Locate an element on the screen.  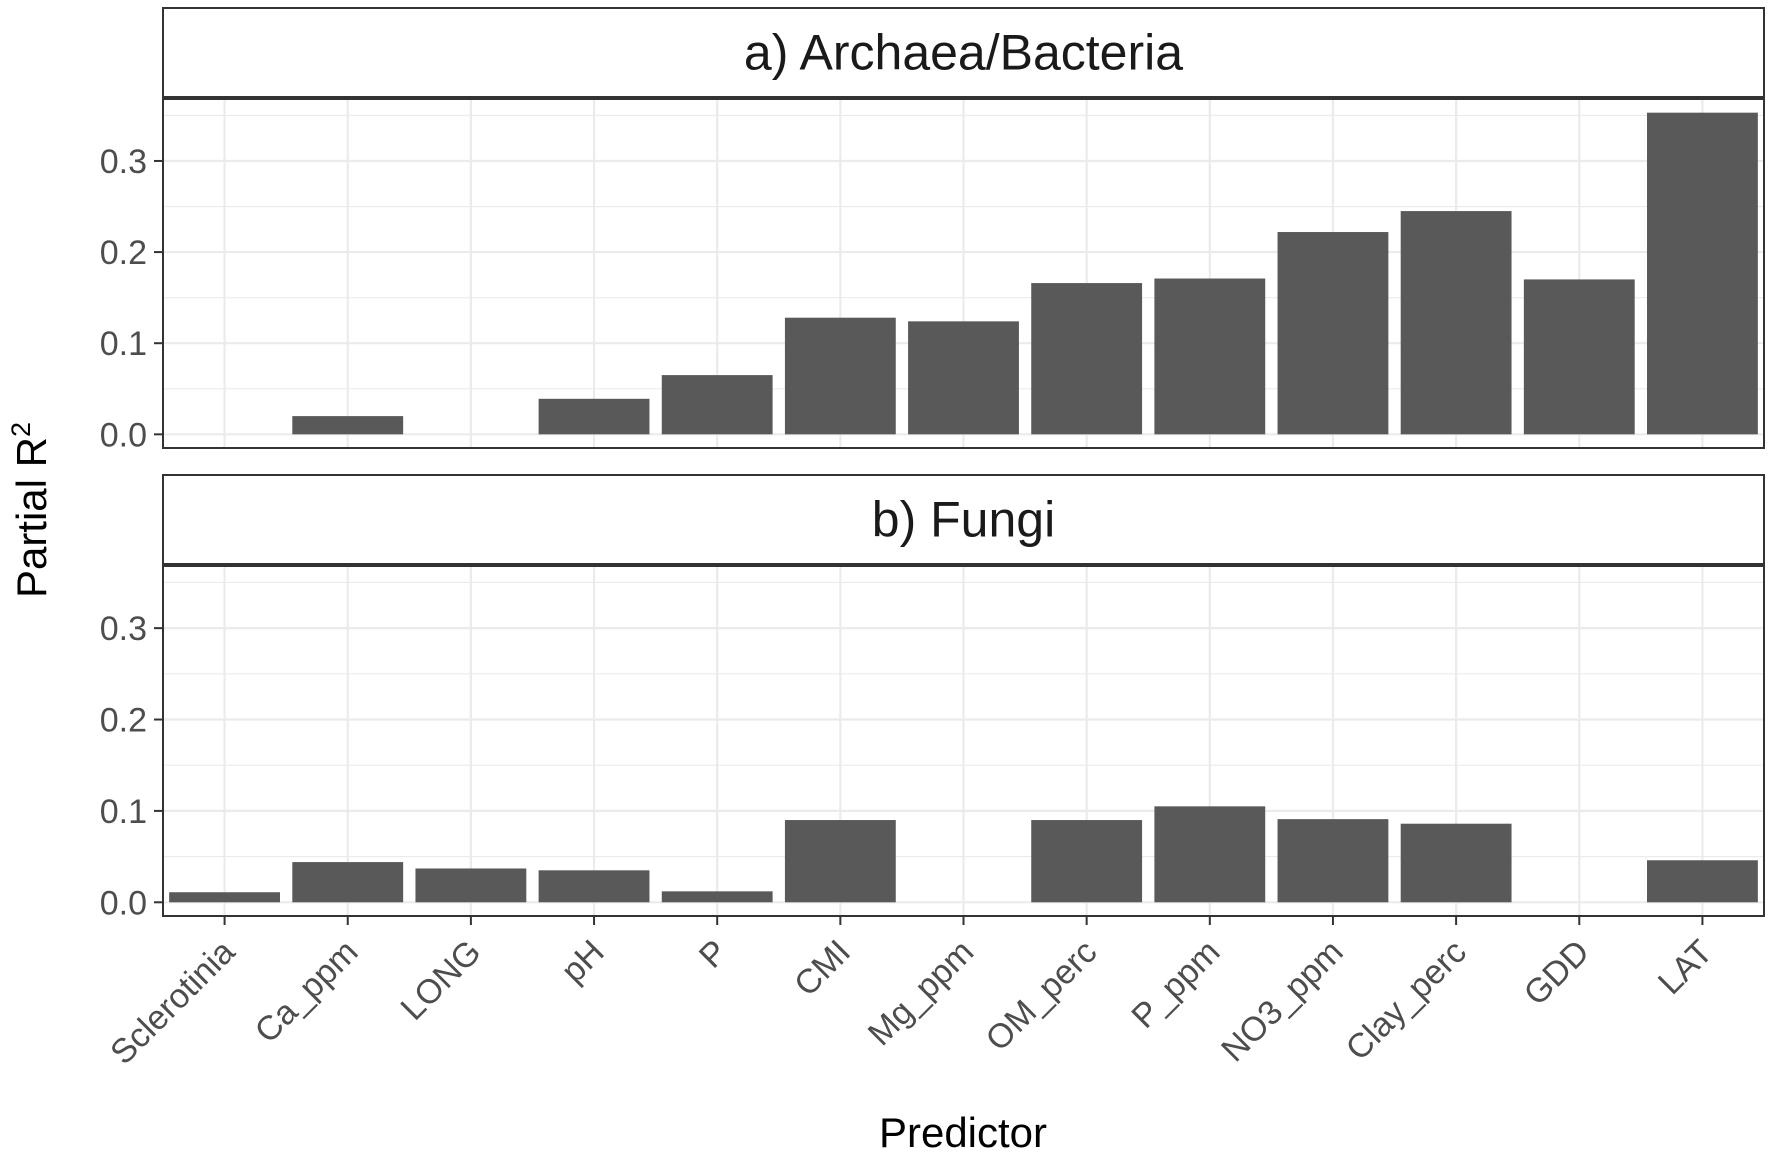
bar-Mg_ppm is located at coordinates (963, 378).